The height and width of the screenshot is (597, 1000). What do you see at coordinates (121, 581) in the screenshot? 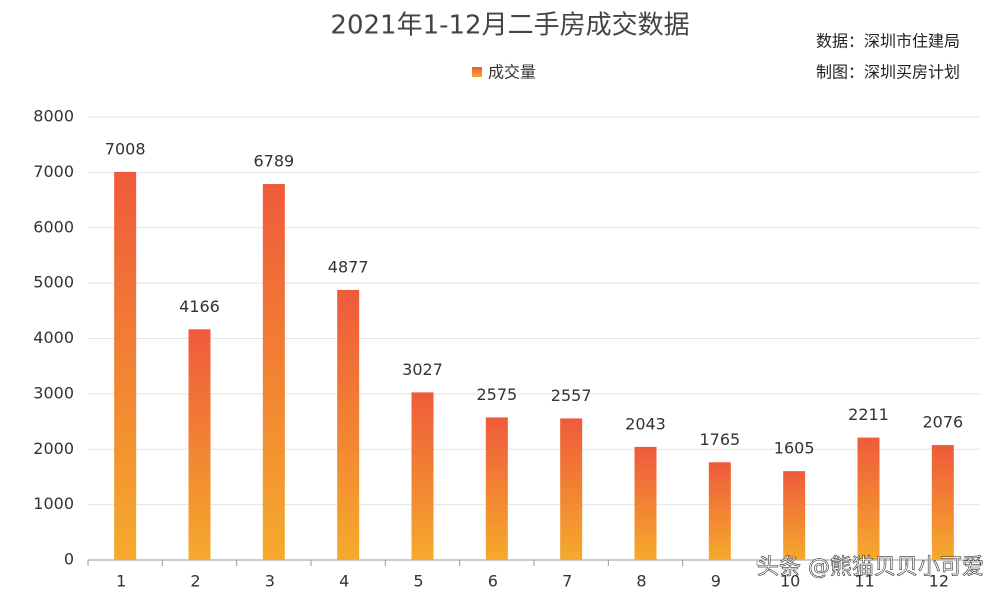
I see `x-tick-label: 1` at bounding box center [121, 581].